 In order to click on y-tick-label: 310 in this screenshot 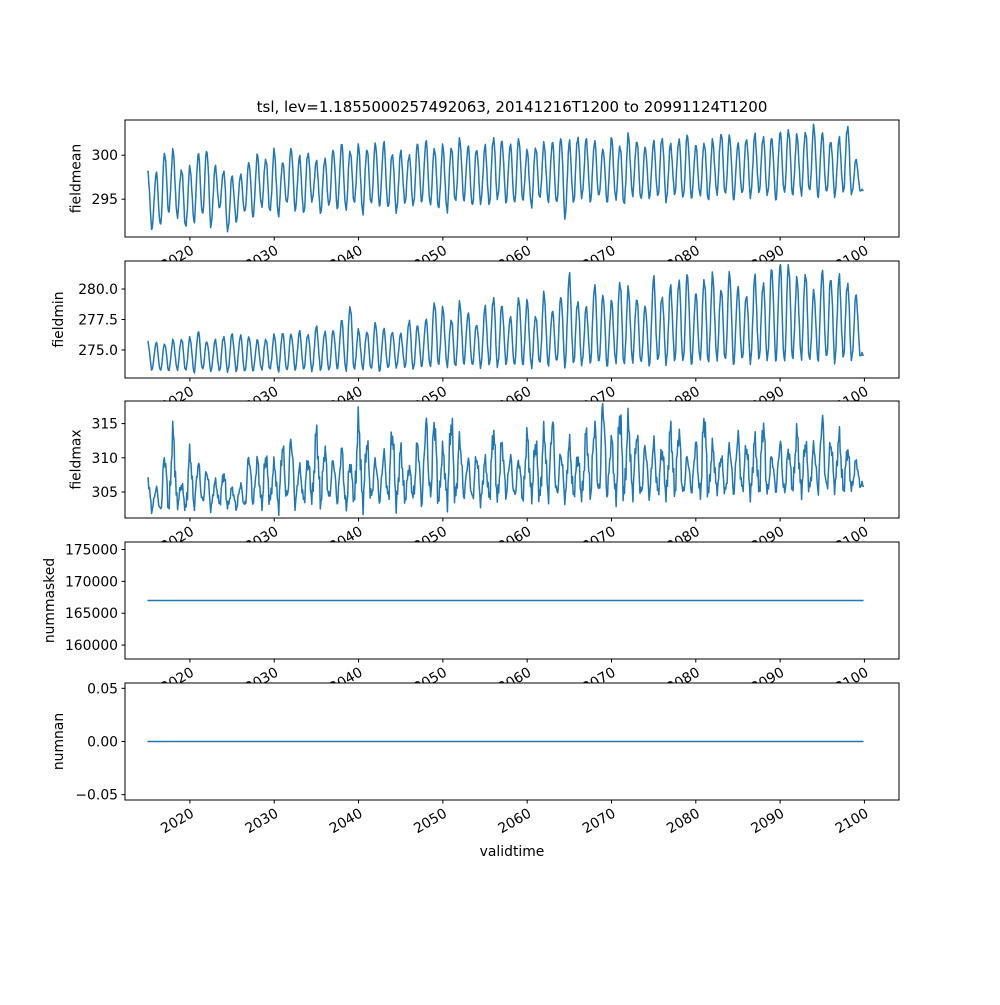, I will do `click(104, 459)`.